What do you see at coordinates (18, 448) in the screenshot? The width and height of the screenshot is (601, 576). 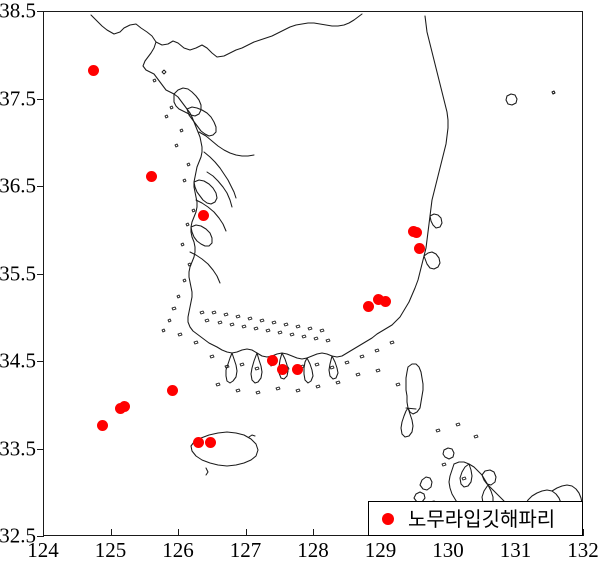 I see `y-axis-tick-label: 33.5` at bounding box center [18, 448].